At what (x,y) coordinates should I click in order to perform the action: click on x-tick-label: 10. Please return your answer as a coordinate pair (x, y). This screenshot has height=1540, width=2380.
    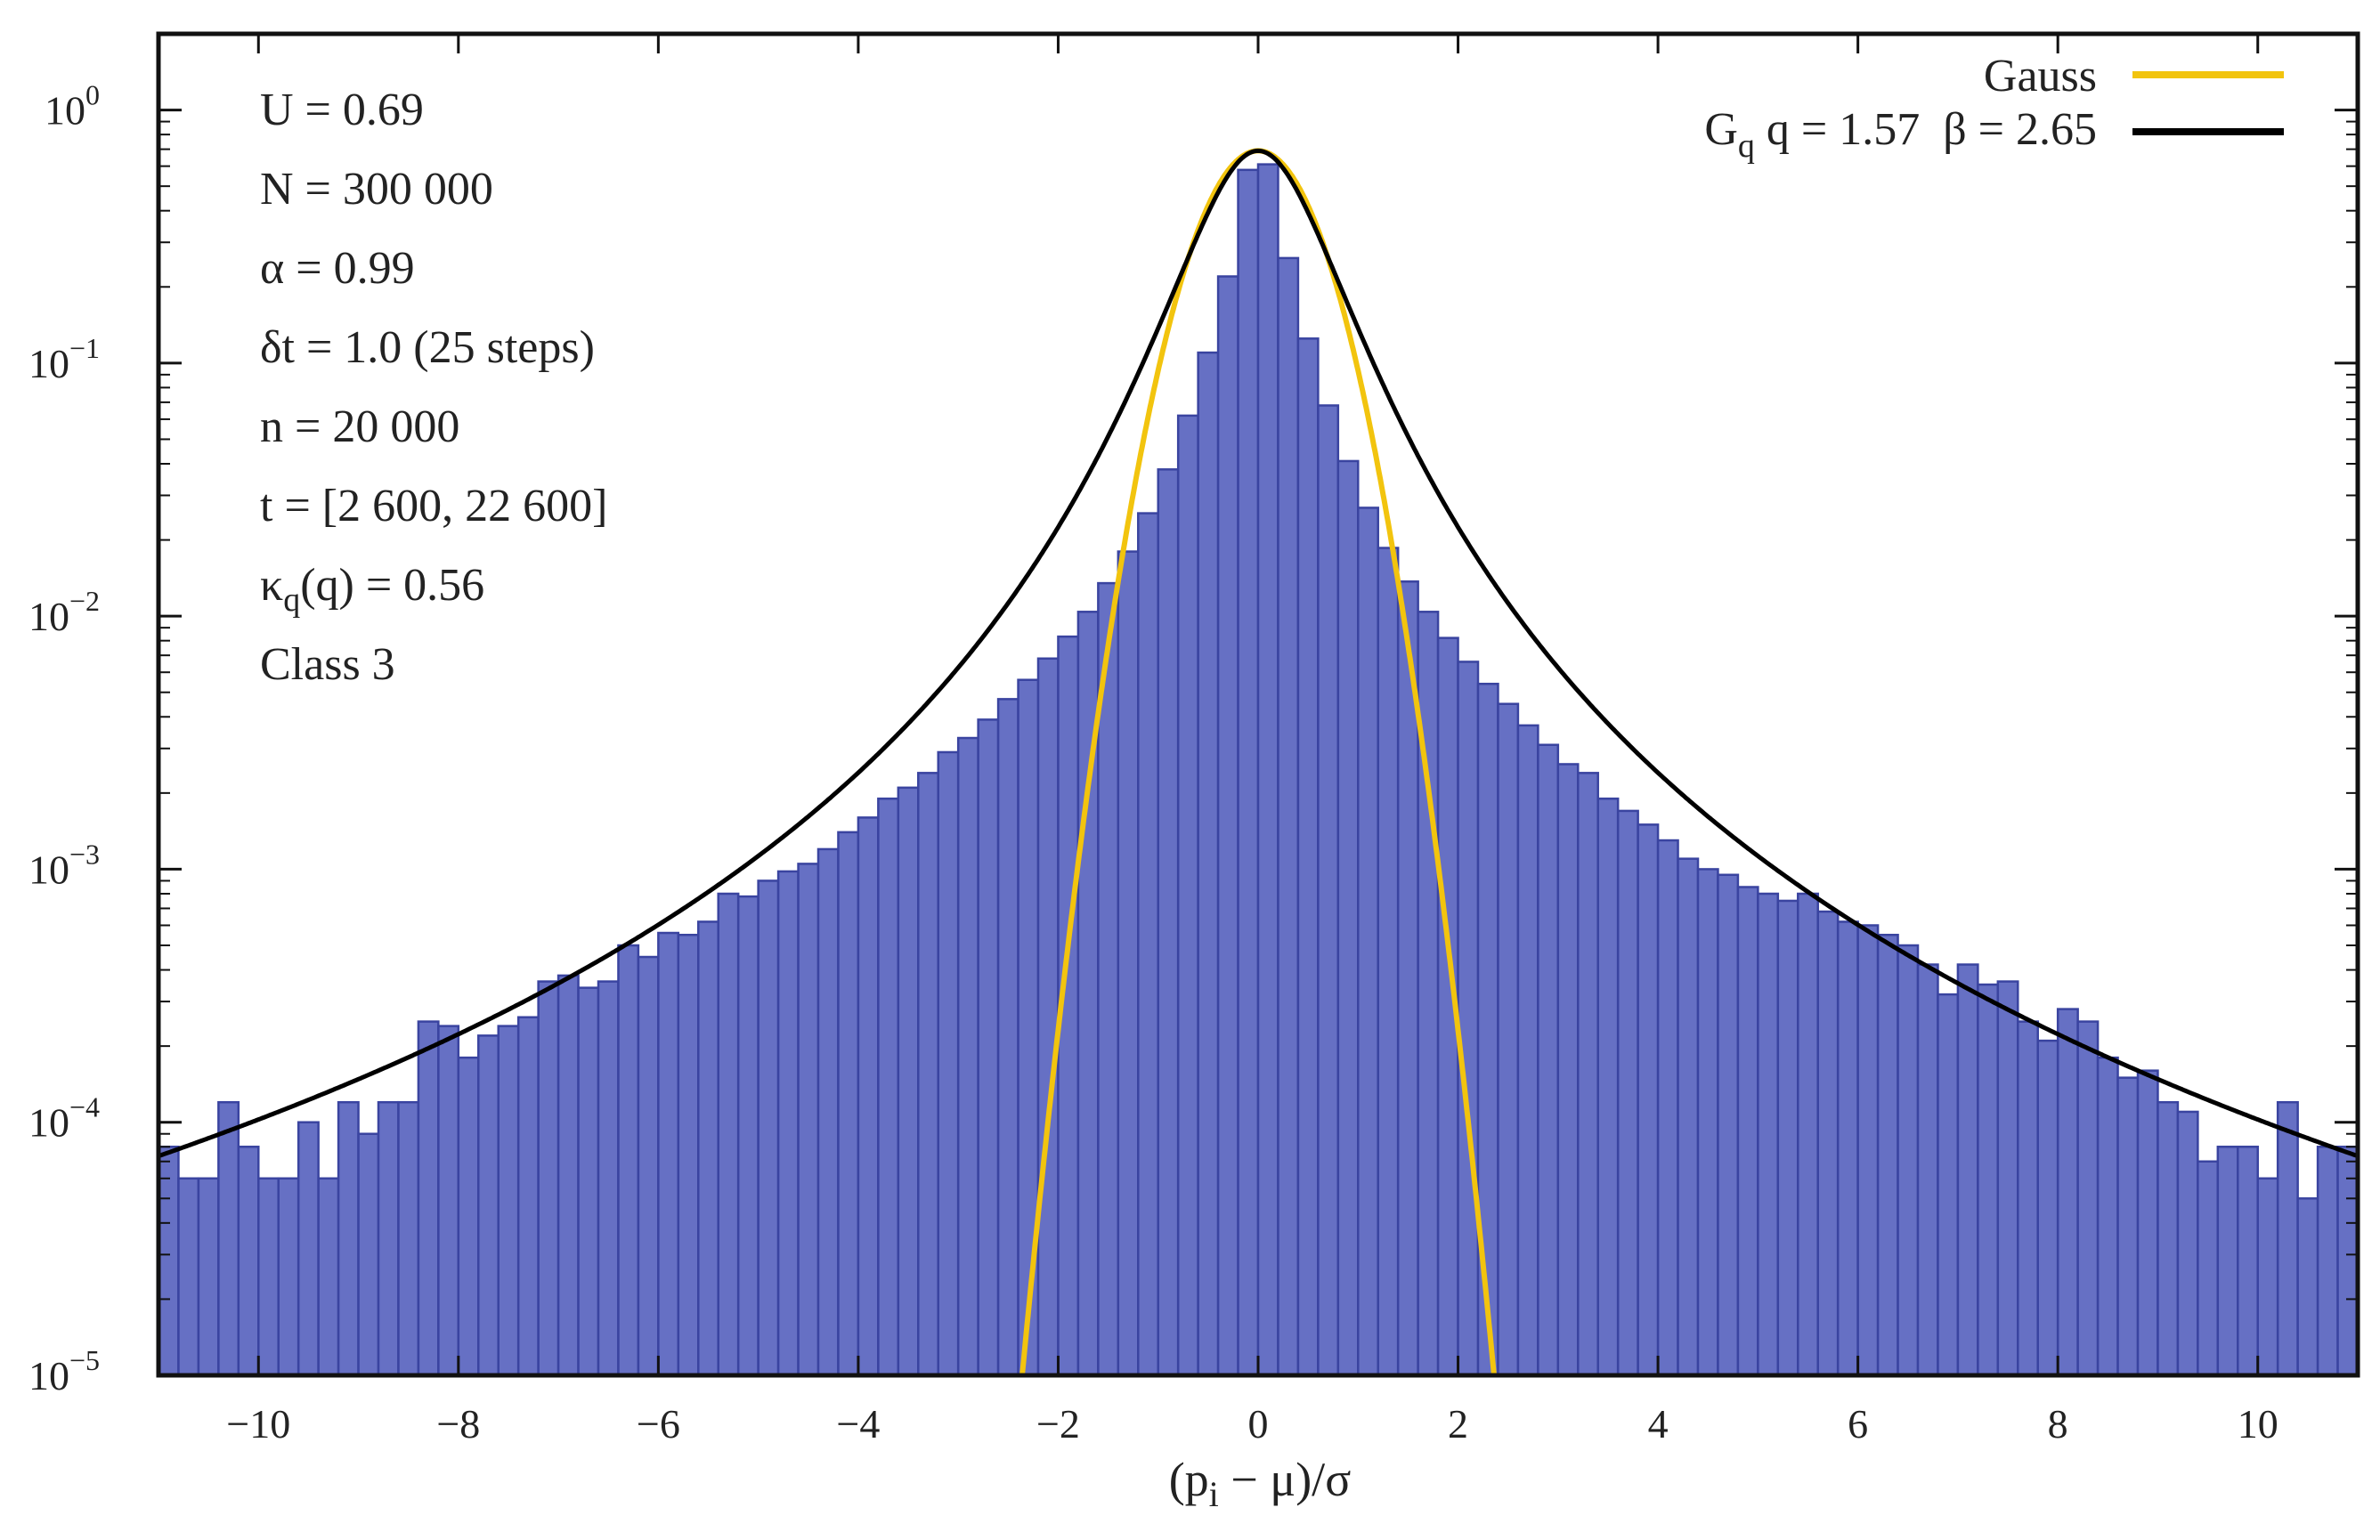
    Looking at the image, I should click on (2258, 1424).